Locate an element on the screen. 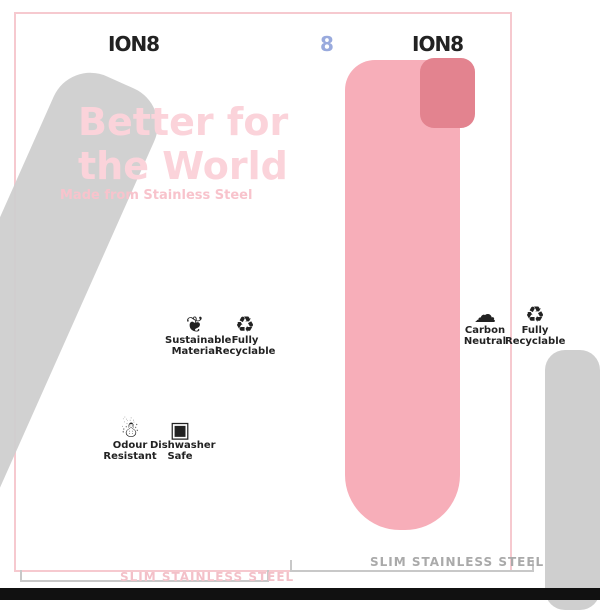 The image size is (600, 610). feature-label: Carbon Neutral is located at coordinates (485, 336).